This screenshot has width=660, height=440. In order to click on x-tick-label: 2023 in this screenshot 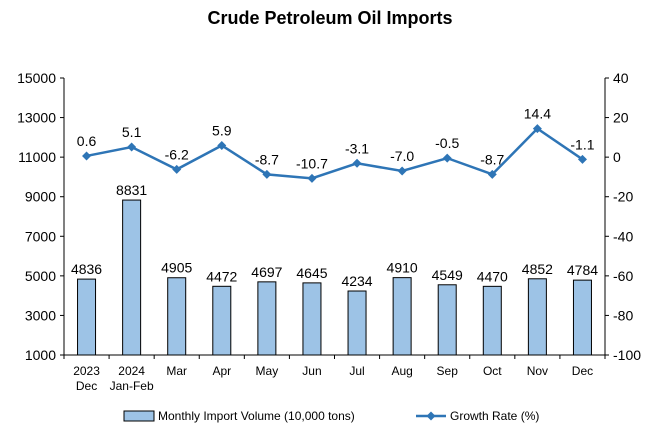, I will do `click(86, 371)`.